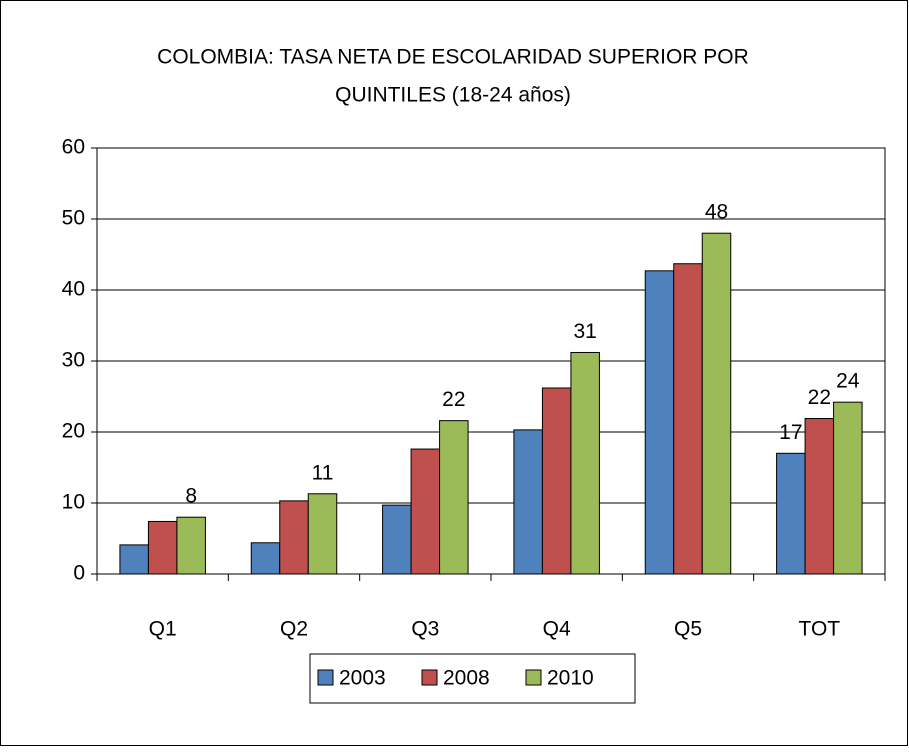 This screenshot has width=909, height=752. Describe the element at coordinates (294, 629) in the screenshot. I see `x-tick-label: Q2` at that location.